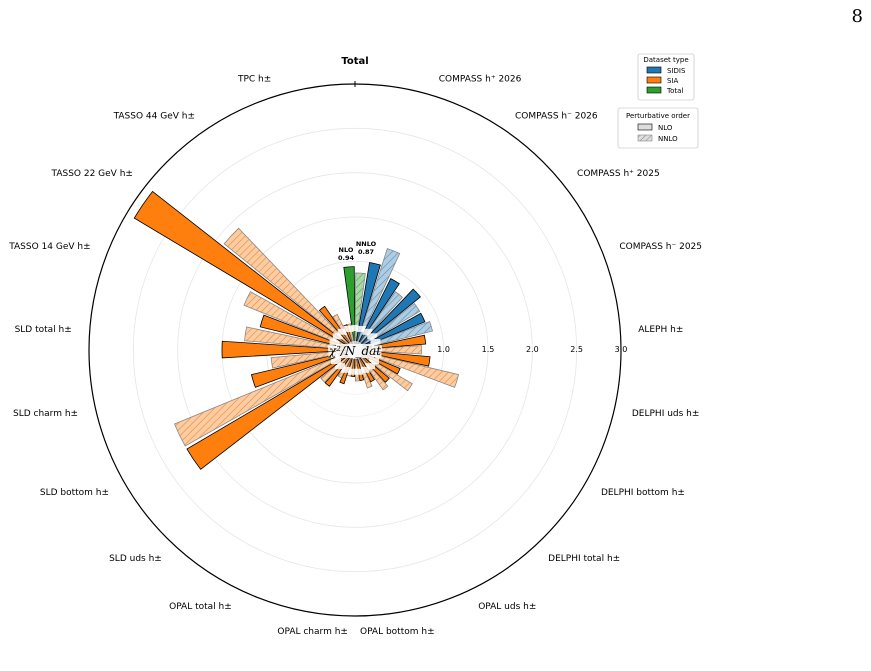 The height and width of the screenshot is (671, 871). What do you see at coordinates (674, 91) in the screenshot?
I see `legend-total-label: Total` at bounding box center [674, 91].